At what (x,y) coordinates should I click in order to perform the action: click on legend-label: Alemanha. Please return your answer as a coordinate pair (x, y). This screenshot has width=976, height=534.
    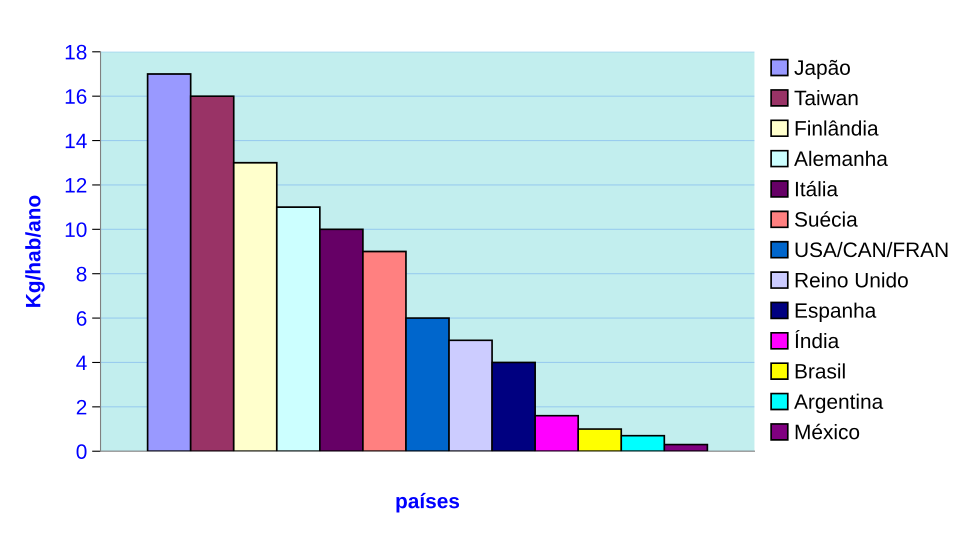
    Looking at the image, I should click on (841, 158).